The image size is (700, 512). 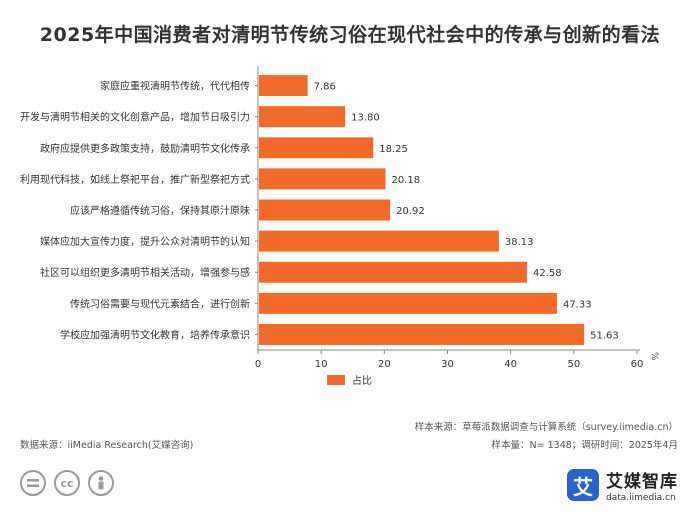 I want to click on data-label: 7.86, so click(x=325, y=87).